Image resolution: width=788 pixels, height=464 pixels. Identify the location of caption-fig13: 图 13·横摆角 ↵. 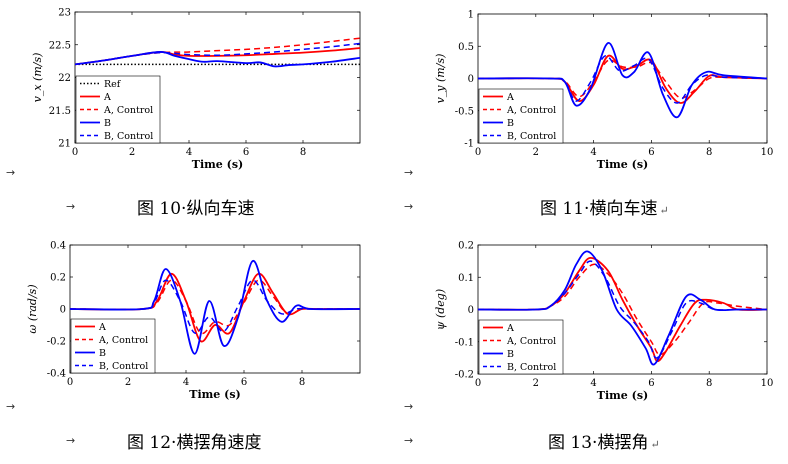
(604, 443).